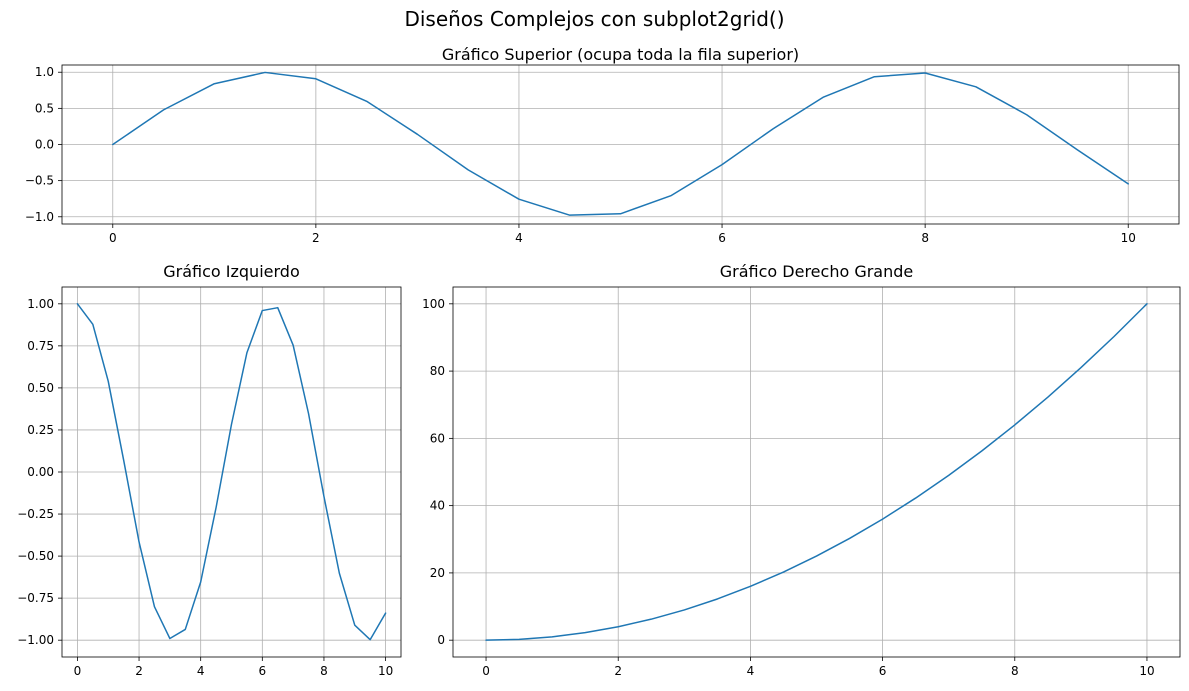 The height and width of the screenshot is (691, 1189). I want to click on left-subplot-ytick-label-1: −0.75, so click(35, 598).